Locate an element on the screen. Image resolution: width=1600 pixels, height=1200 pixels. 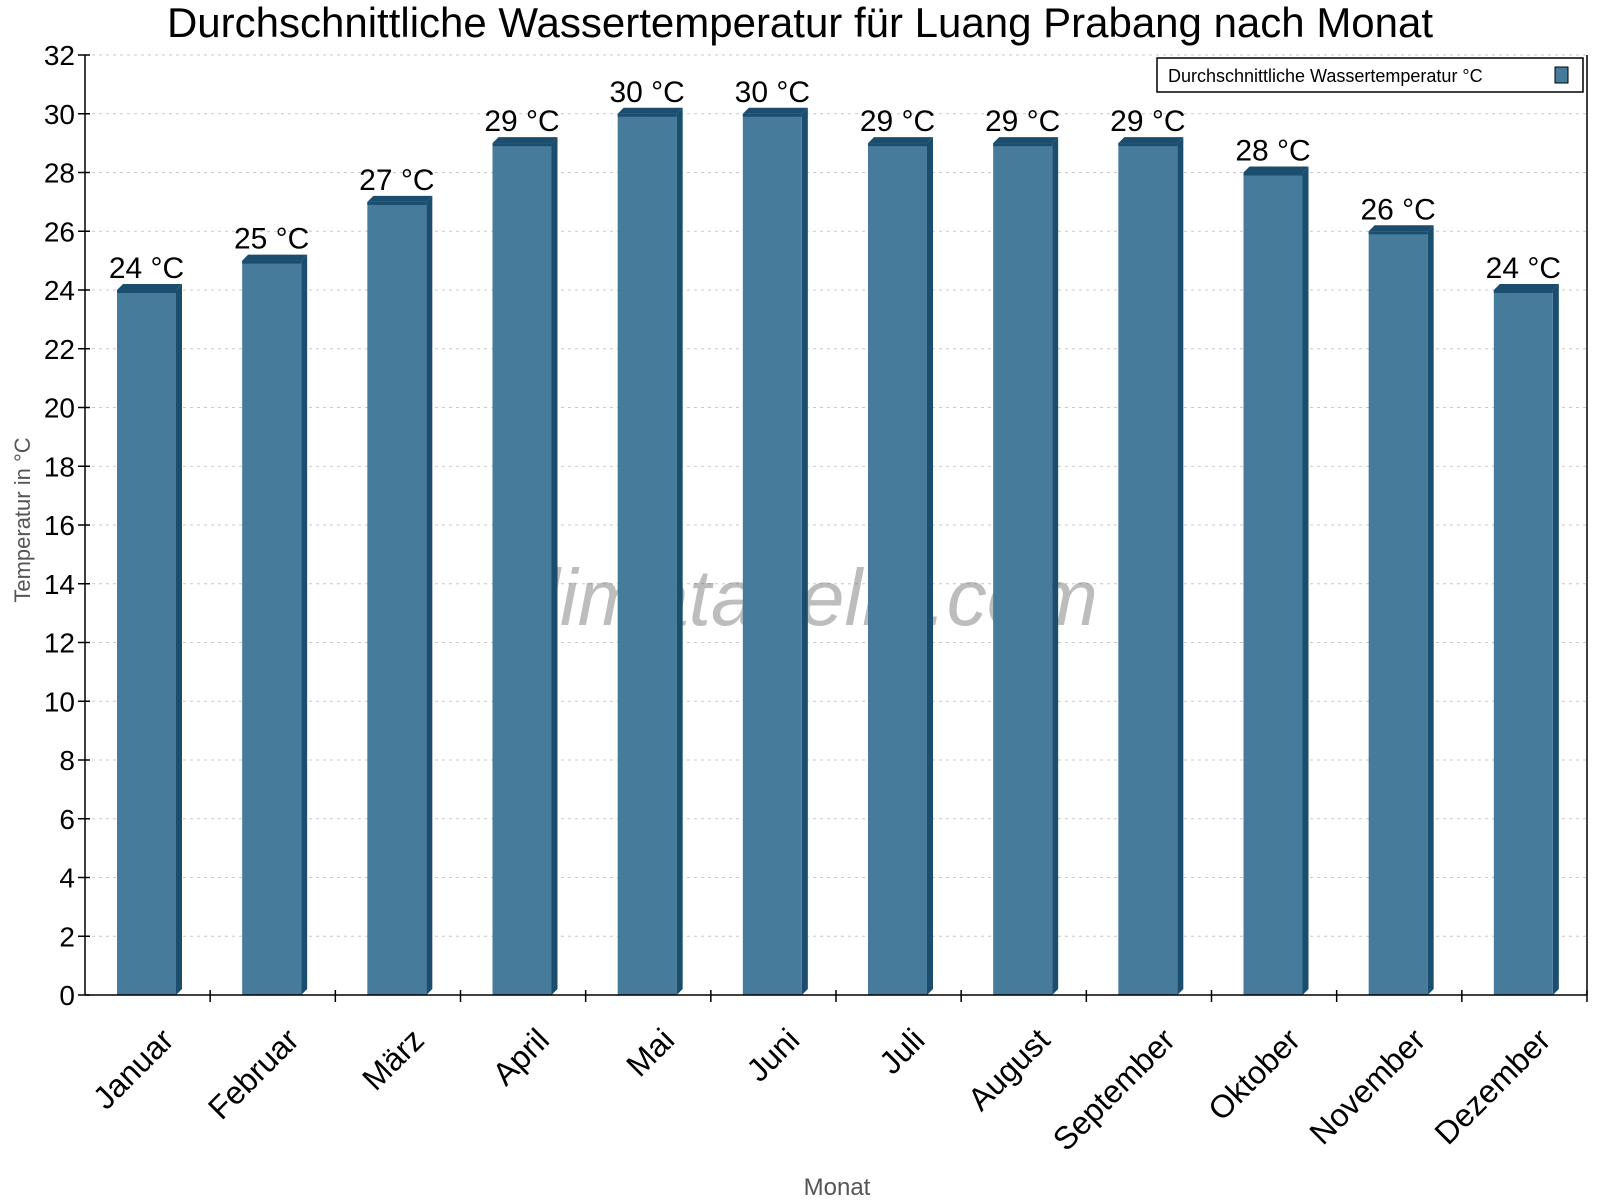
data-label: 26 °C is located at coordinates (1397, 209).